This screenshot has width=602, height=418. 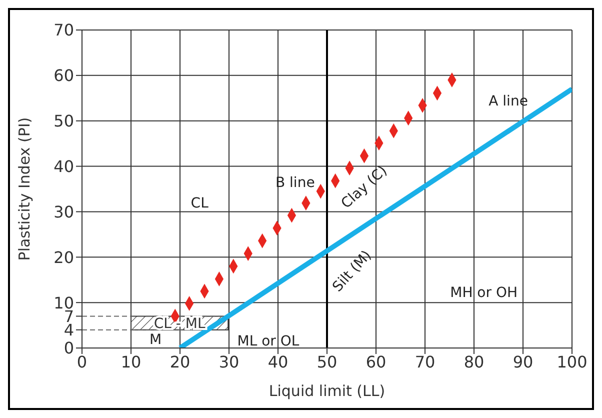 What do you see at coordinates (484, 293) in the screenshot?
I see `annotation: MH or OH` at bounding box center [484, 293].